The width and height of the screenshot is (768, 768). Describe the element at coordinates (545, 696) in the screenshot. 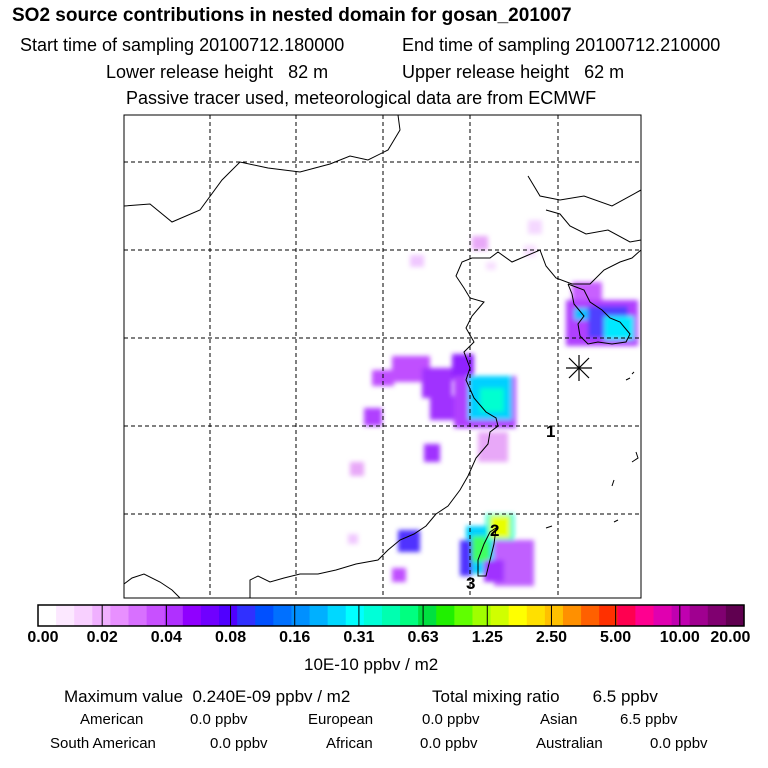

I see `total-mixing-ratio: Total mixing ratio 6.5 ppbv` at that location.